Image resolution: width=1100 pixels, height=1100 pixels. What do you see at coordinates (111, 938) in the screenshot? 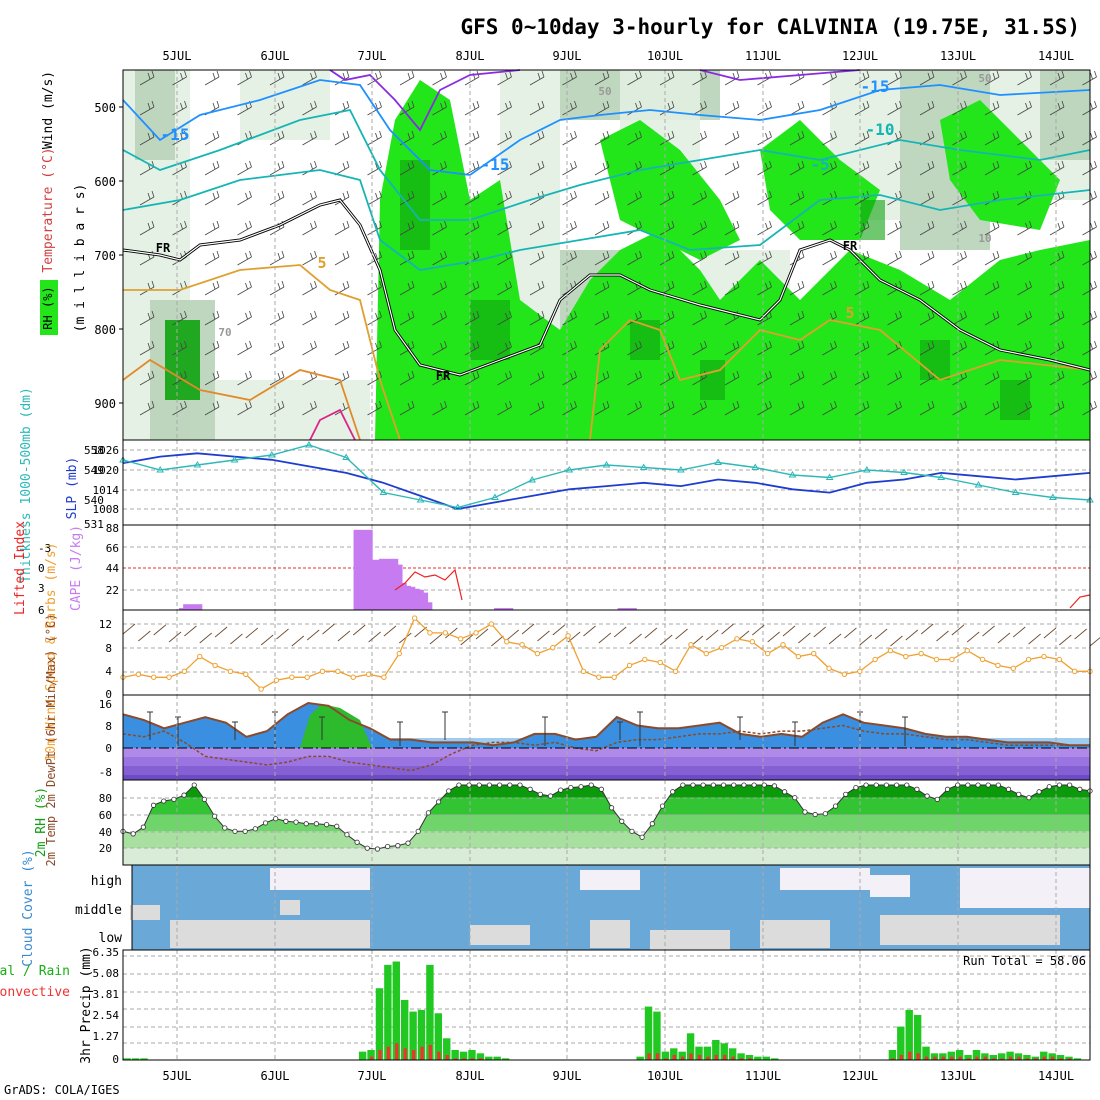
I see `cloud-level-label: low` at bounding box center [111, 938].